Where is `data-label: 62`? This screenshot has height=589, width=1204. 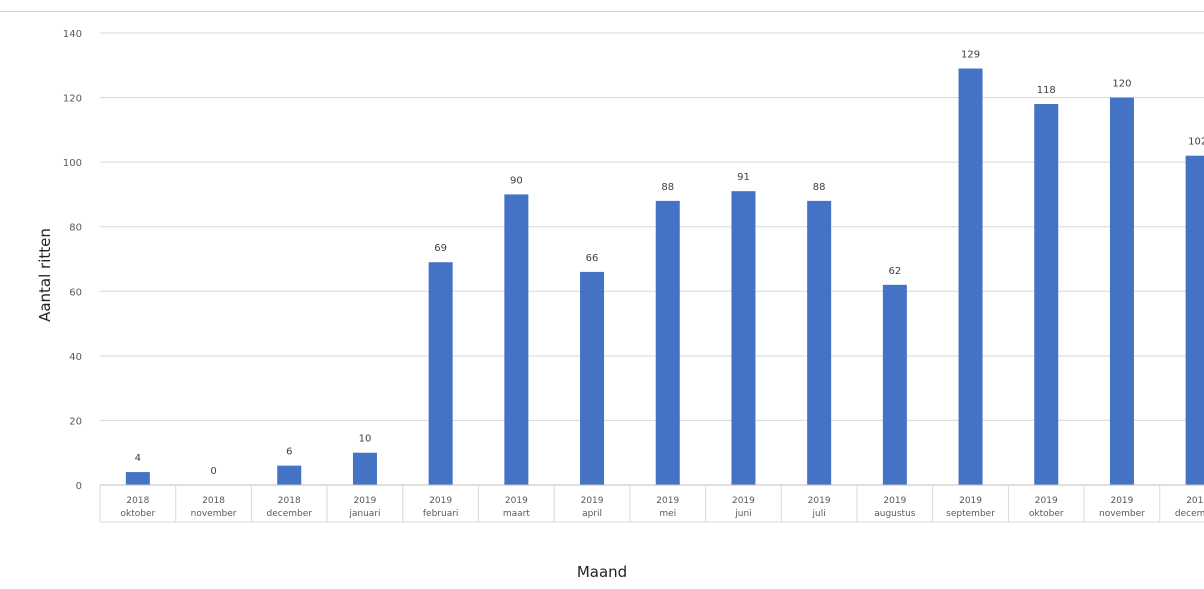
data-label: 62 is located at coordinates (894, 271).